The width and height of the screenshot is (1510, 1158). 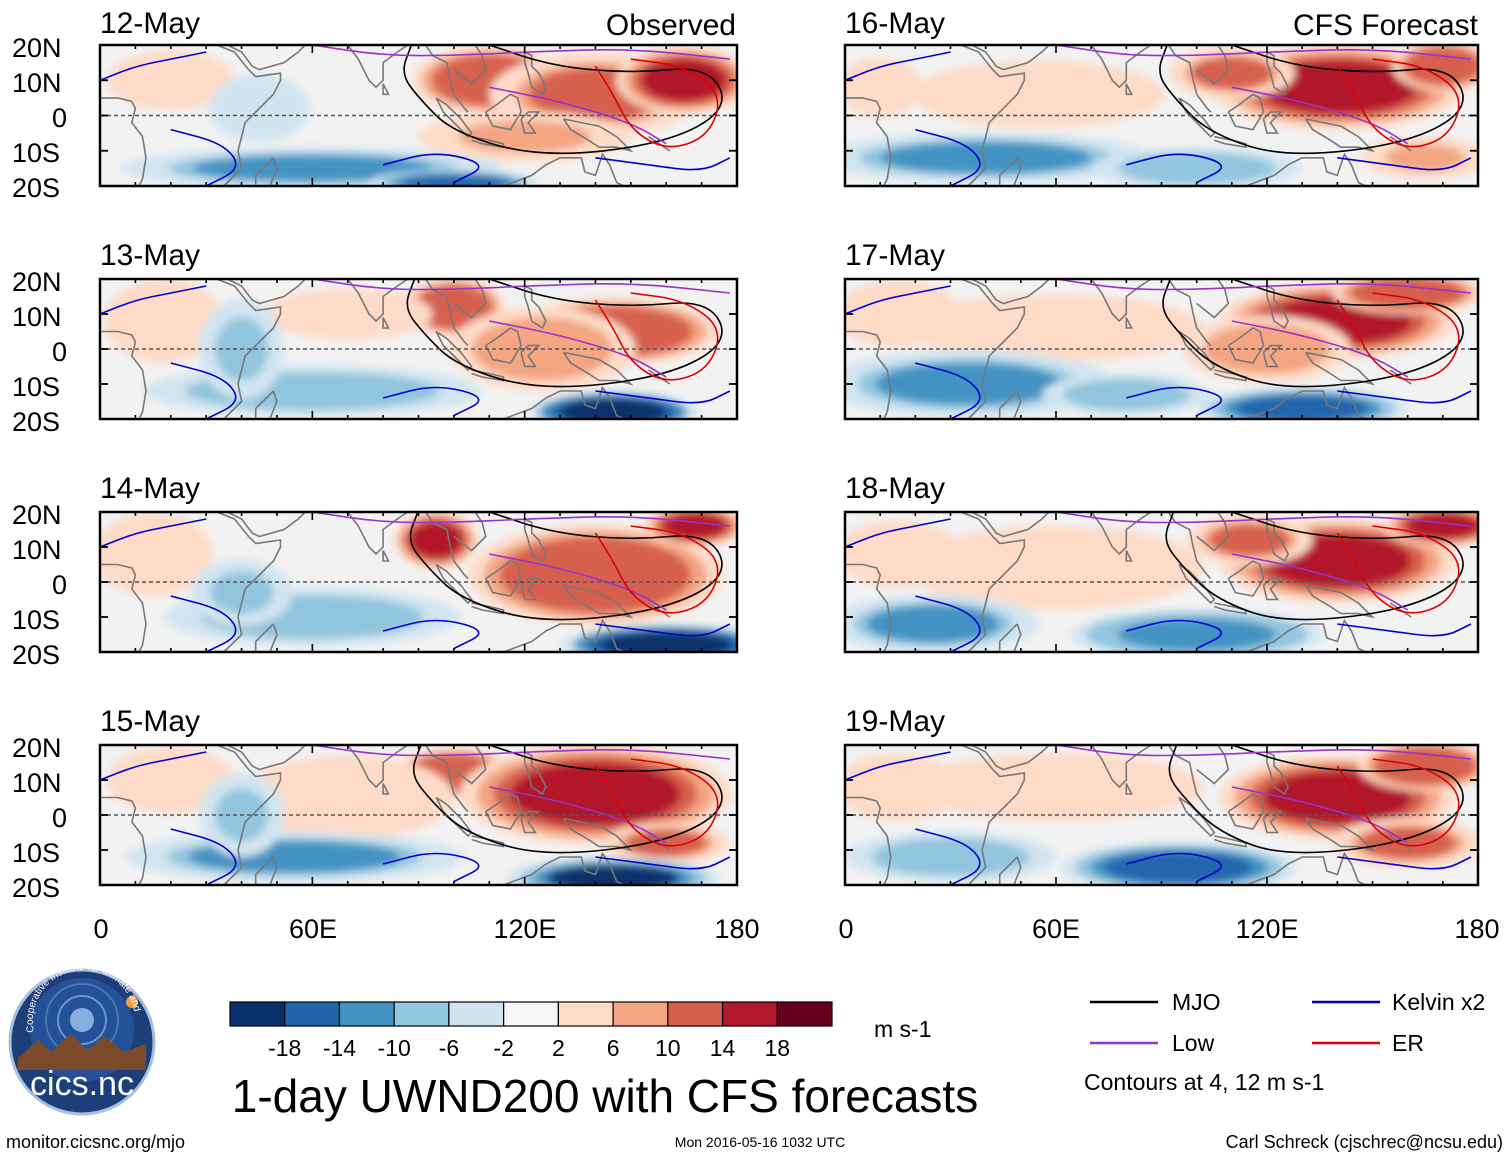 I want to click on colorbar-level-label: 14, so click(x=723, y=1048).